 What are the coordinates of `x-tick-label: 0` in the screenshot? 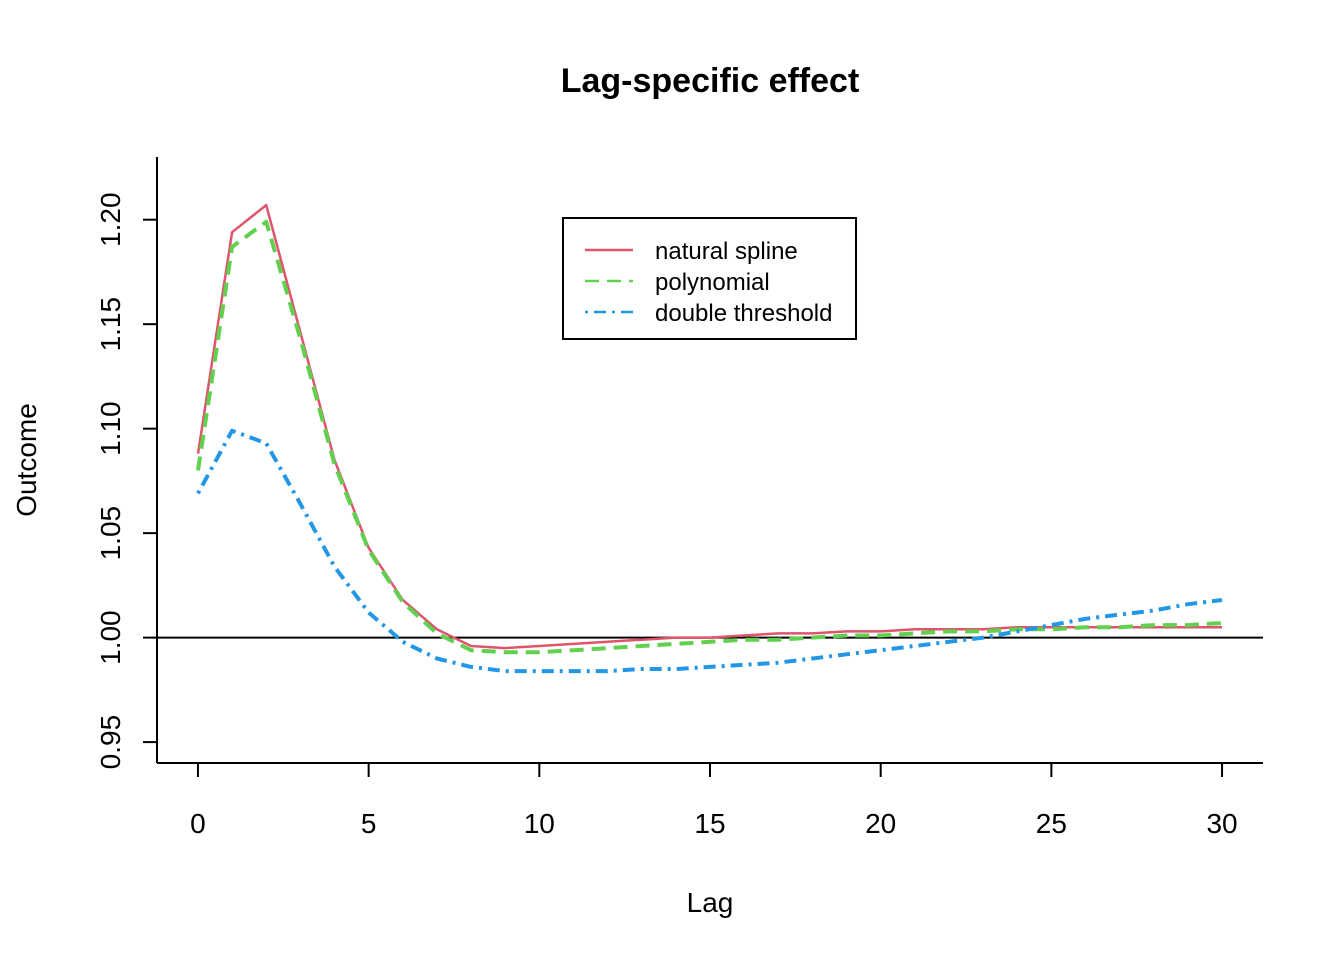 It's located at (198, 823).